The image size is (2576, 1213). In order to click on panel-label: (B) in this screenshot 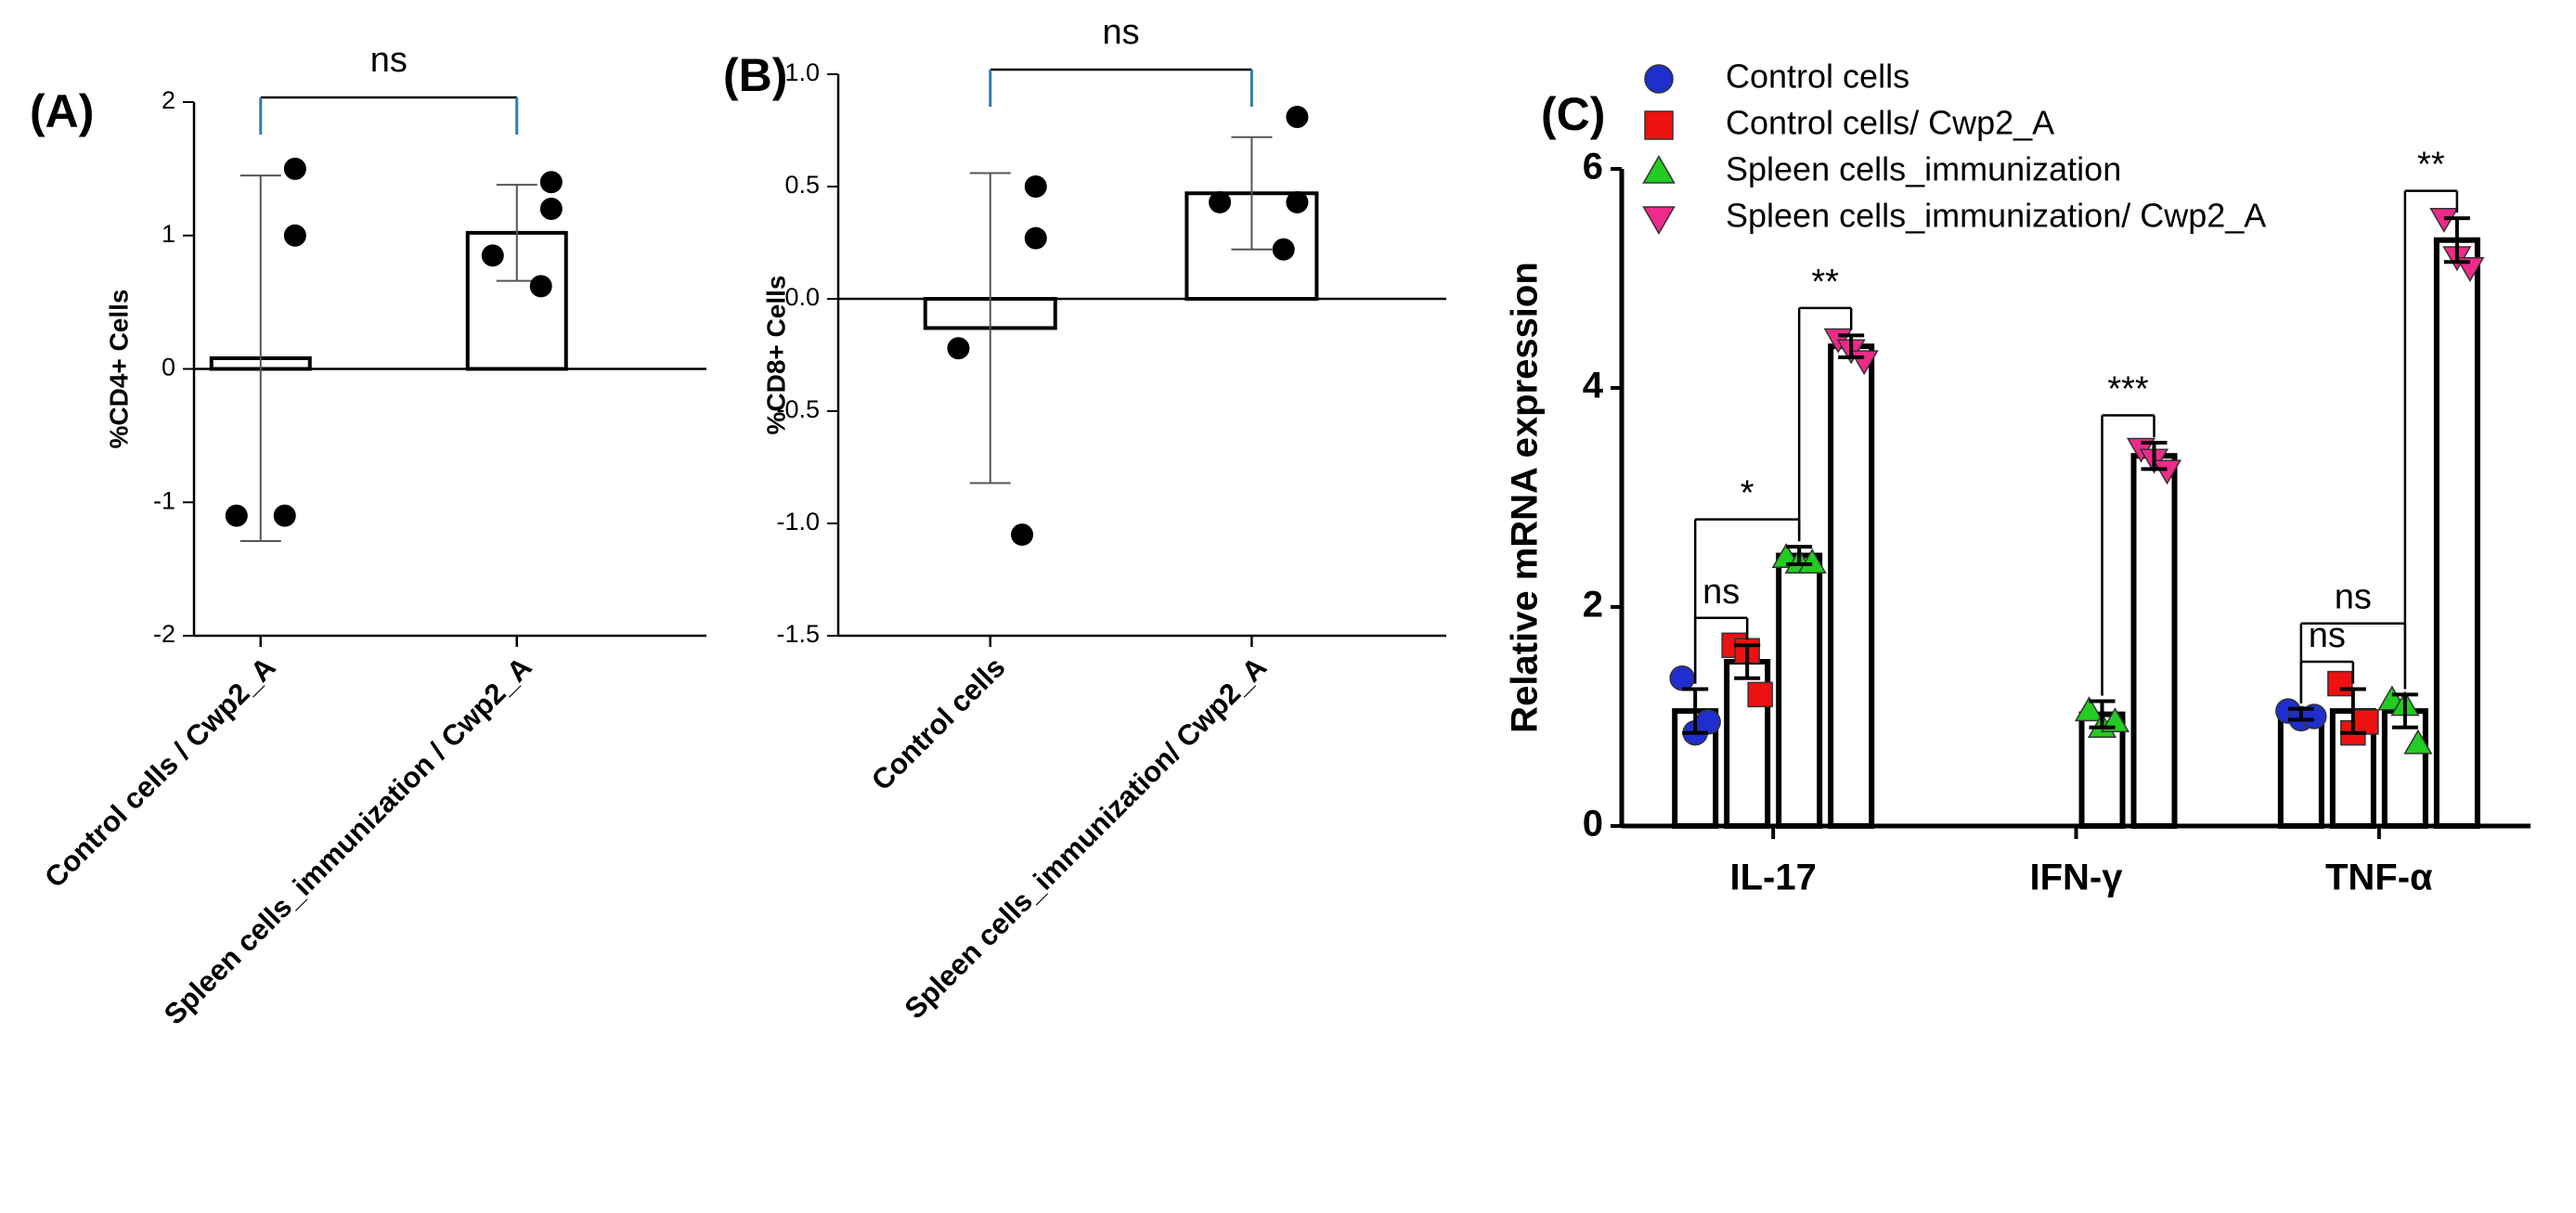, I will do `click(755, 75)`.